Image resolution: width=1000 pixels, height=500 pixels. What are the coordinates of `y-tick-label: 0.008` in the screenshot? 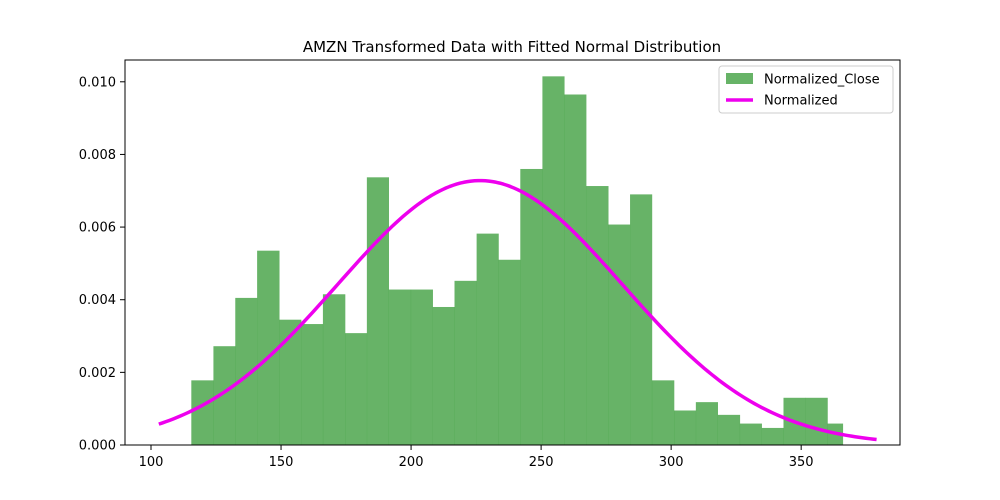 It's located at (97, 155).